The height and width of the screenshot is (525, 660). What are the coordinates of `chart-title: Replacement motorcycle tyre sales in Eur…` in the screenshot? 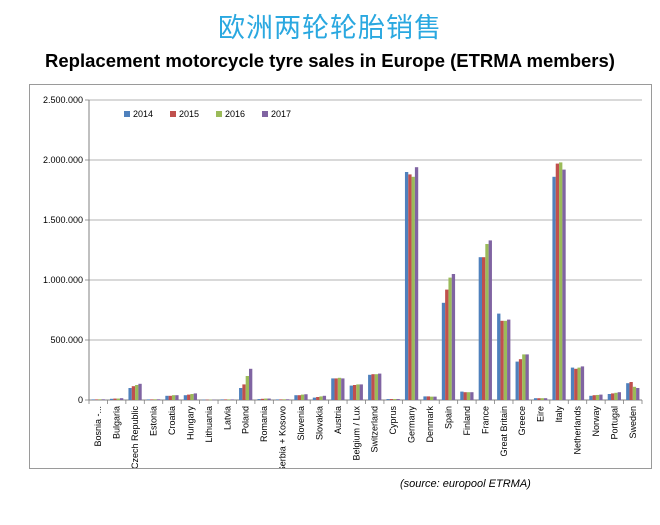 It's located at (330, 60).